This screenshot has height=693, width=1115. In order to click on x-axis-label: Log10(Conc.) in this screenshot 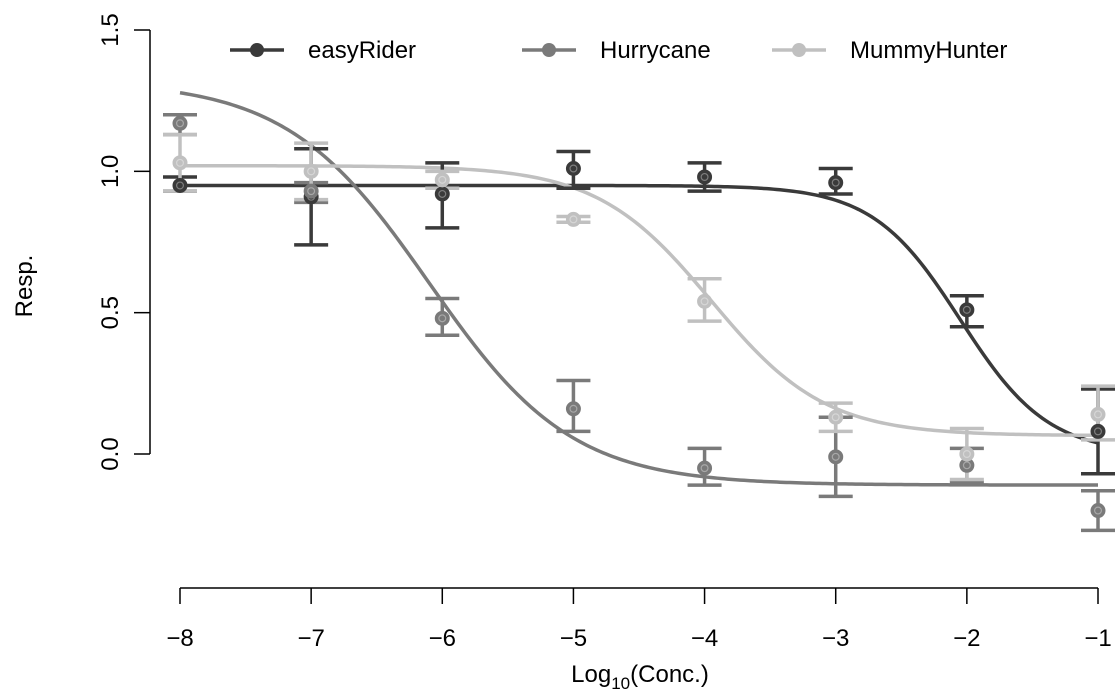, I will do `click(640, 677)`.